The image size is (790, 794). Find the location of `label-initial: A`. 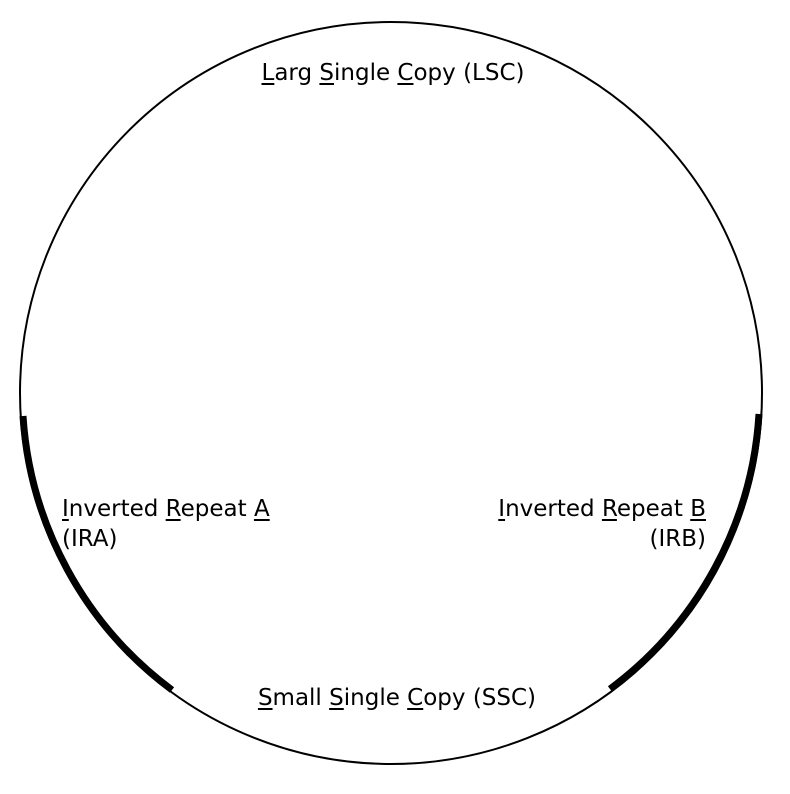

label-initial: A is located at coordinates (261, 509).